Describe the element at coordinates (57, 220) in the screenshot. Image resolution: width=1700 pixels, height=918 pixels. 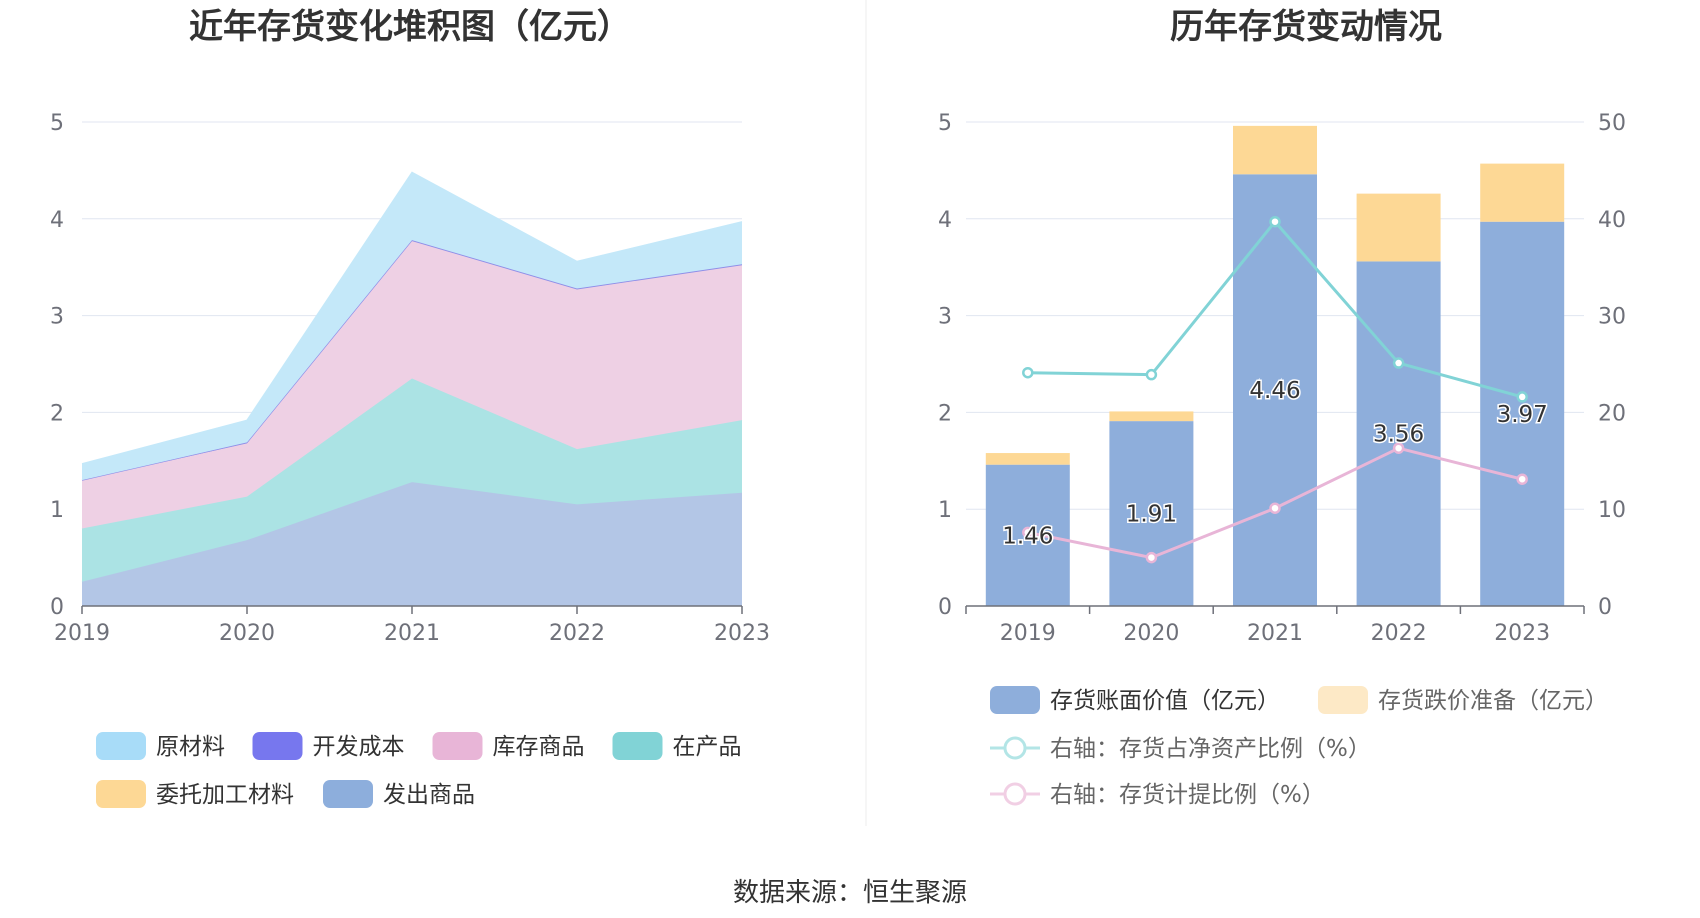
I see `left-y-tick-label: 4` at that location.